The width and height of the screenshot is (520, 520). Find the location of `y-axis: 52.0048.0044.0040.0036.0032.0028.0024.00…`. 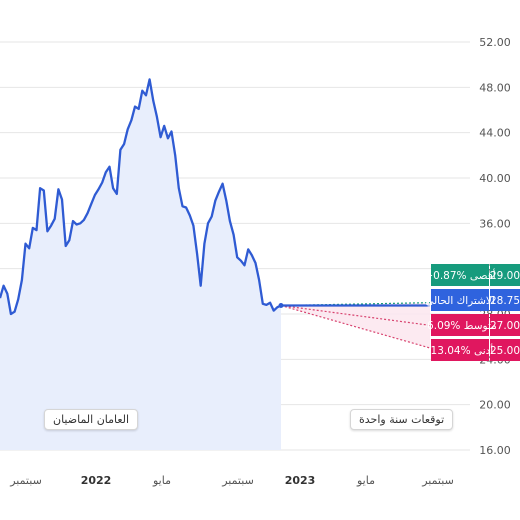

y-axis: 52.0048.0044.0040.0036.0032.0028.0024.00… is located at coordinates (495, 246).